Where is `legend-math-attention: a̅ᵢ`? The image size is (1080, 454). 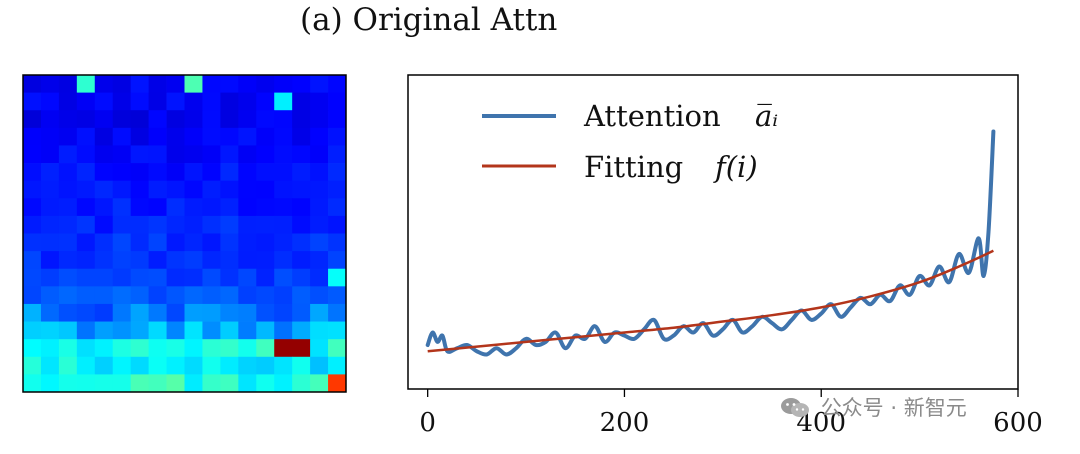 legend-math-attention: a̅ᵢ is located at coordinates (766, 116).